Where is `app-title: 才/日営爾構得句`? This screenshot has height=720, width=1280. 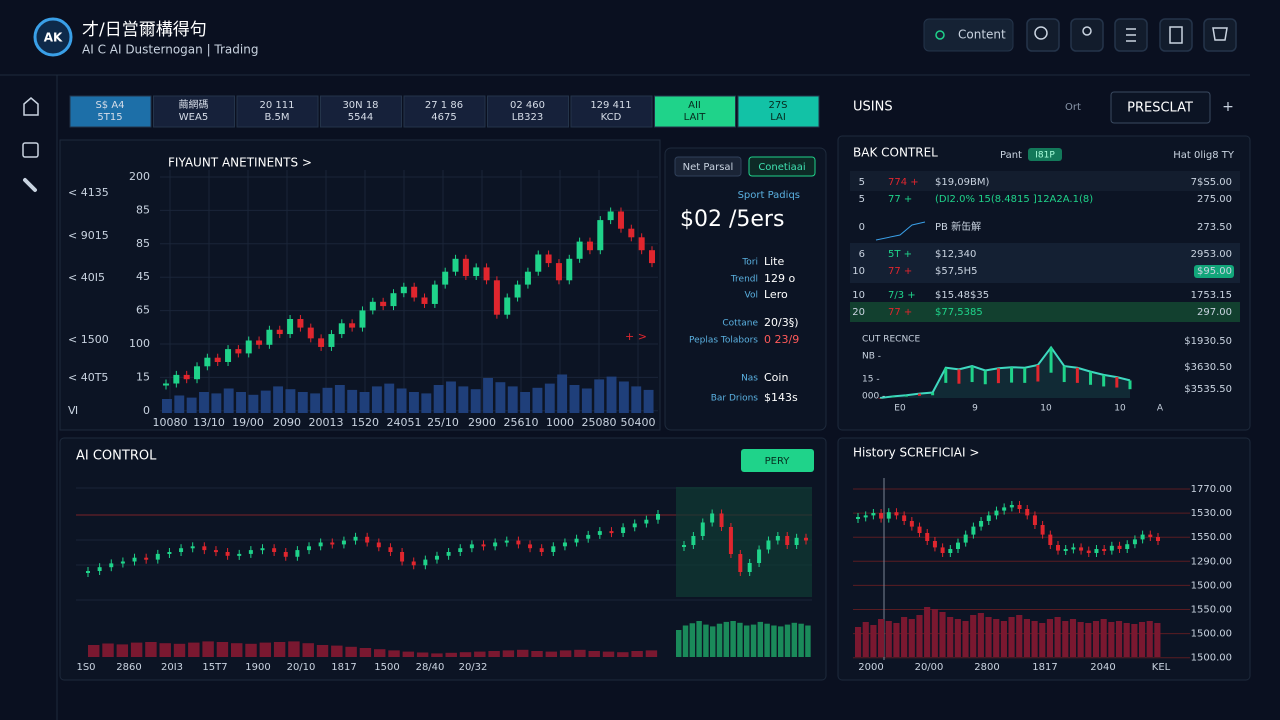
app-title: 才/日営爾構得句 is located at coordinates (144, 30).